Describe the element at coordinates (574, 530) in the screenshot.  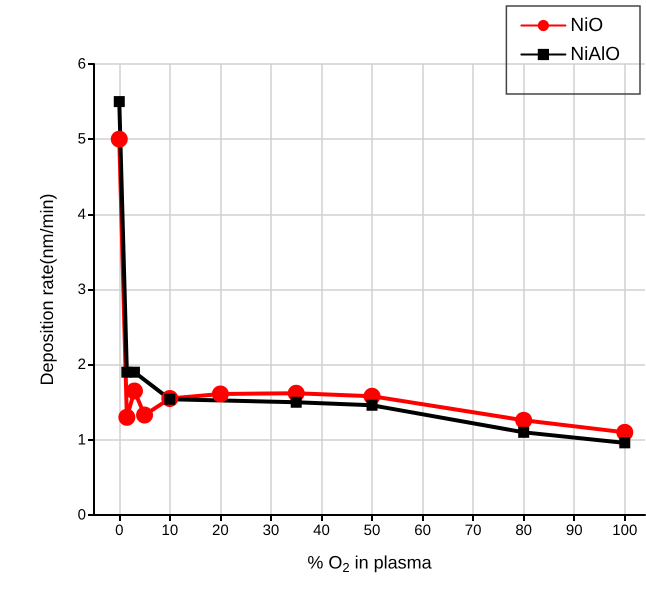
I see `x-tick-label: 90` at that location.